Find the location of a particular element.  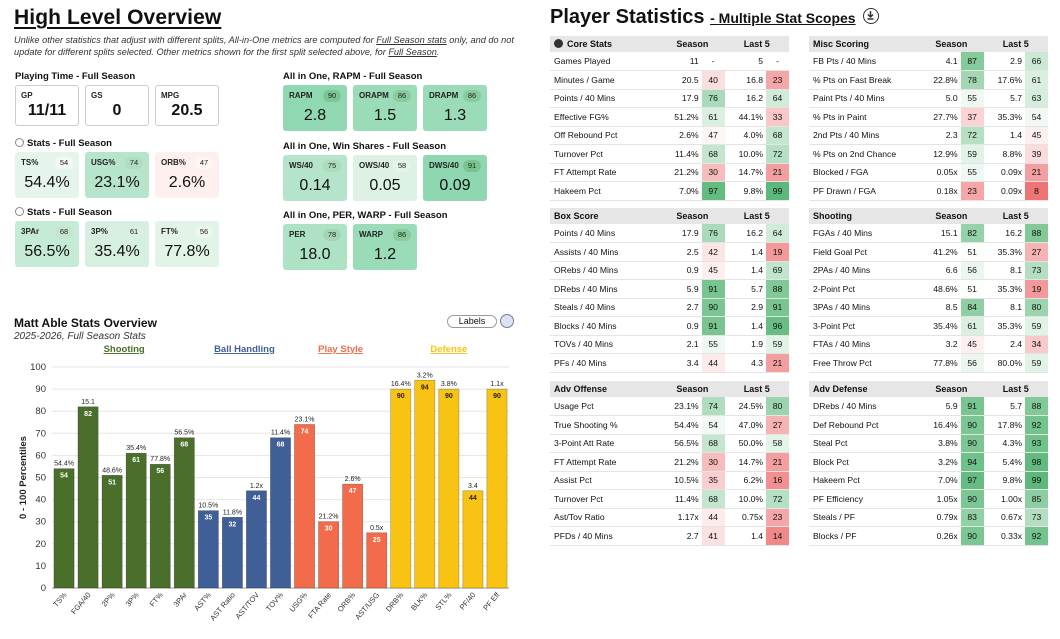

stat-card-dws-40: DWS/40 91 0.09 is located at coordinates (455, 178).